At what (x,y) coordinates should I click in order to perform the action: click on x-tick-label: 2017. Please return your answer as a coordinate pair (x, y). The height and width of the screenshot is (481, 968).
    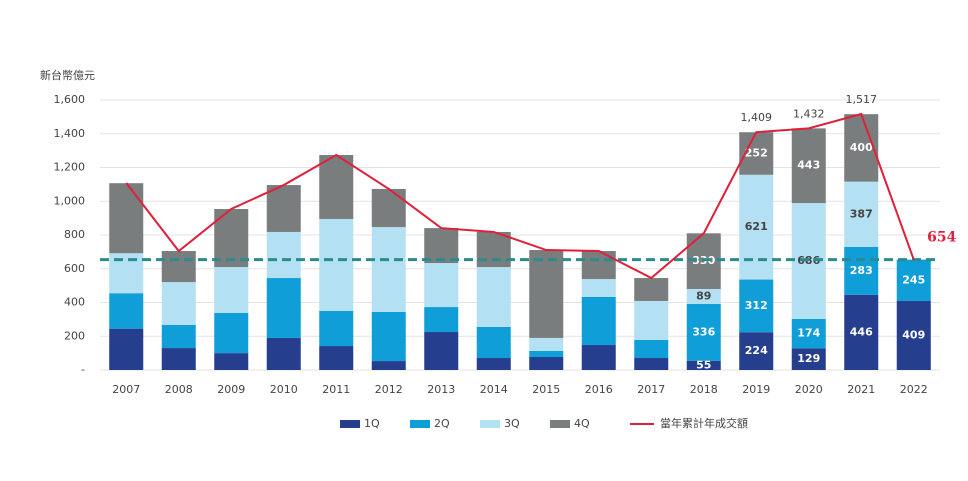
    Looking at the image, I should click on (651, 389).